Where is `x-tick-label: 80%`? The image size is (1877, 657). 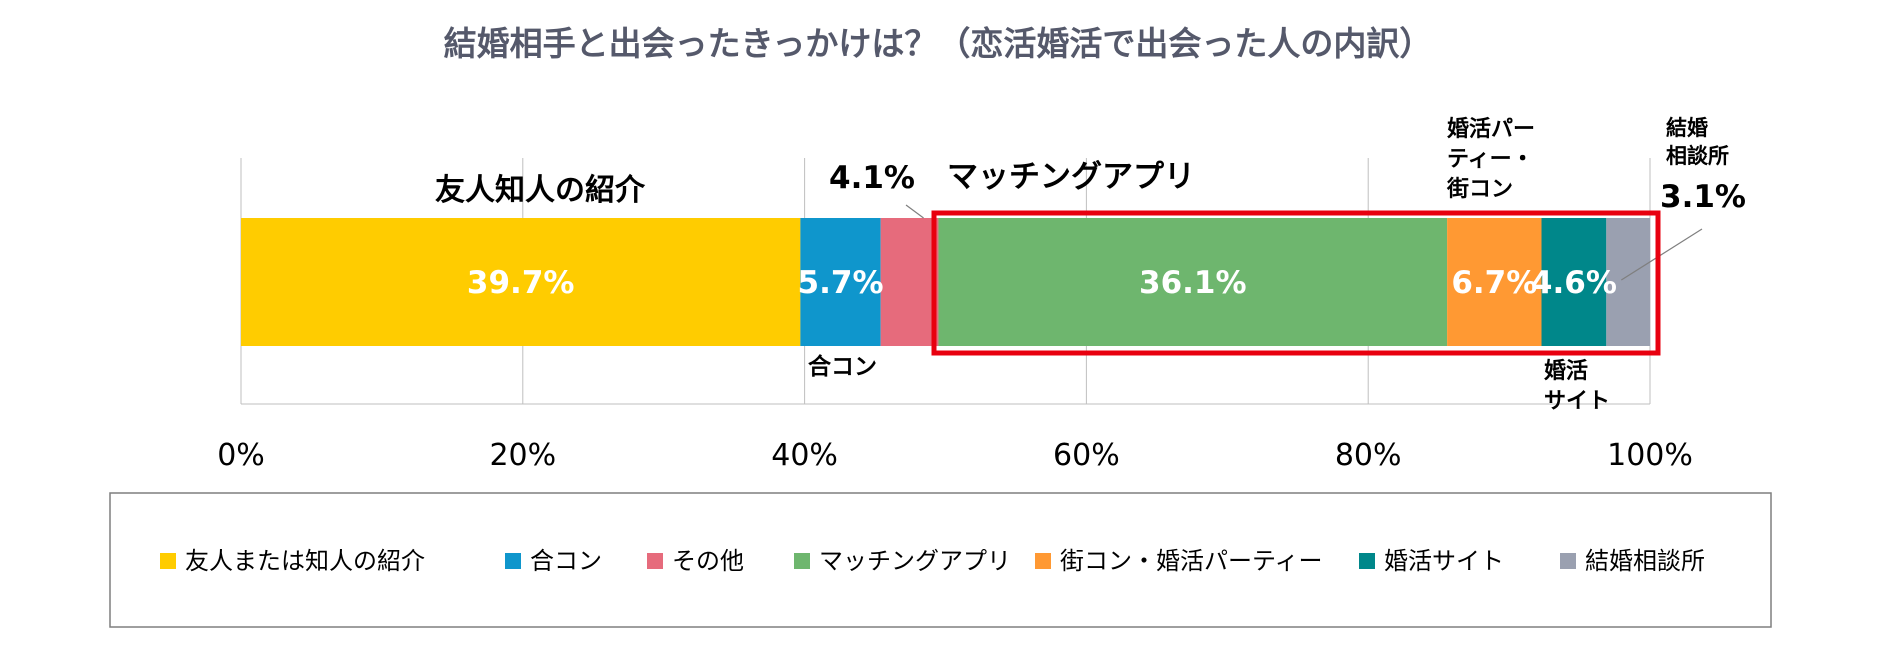
x-tick-label: 80% is located at coordinates (1368, 455).